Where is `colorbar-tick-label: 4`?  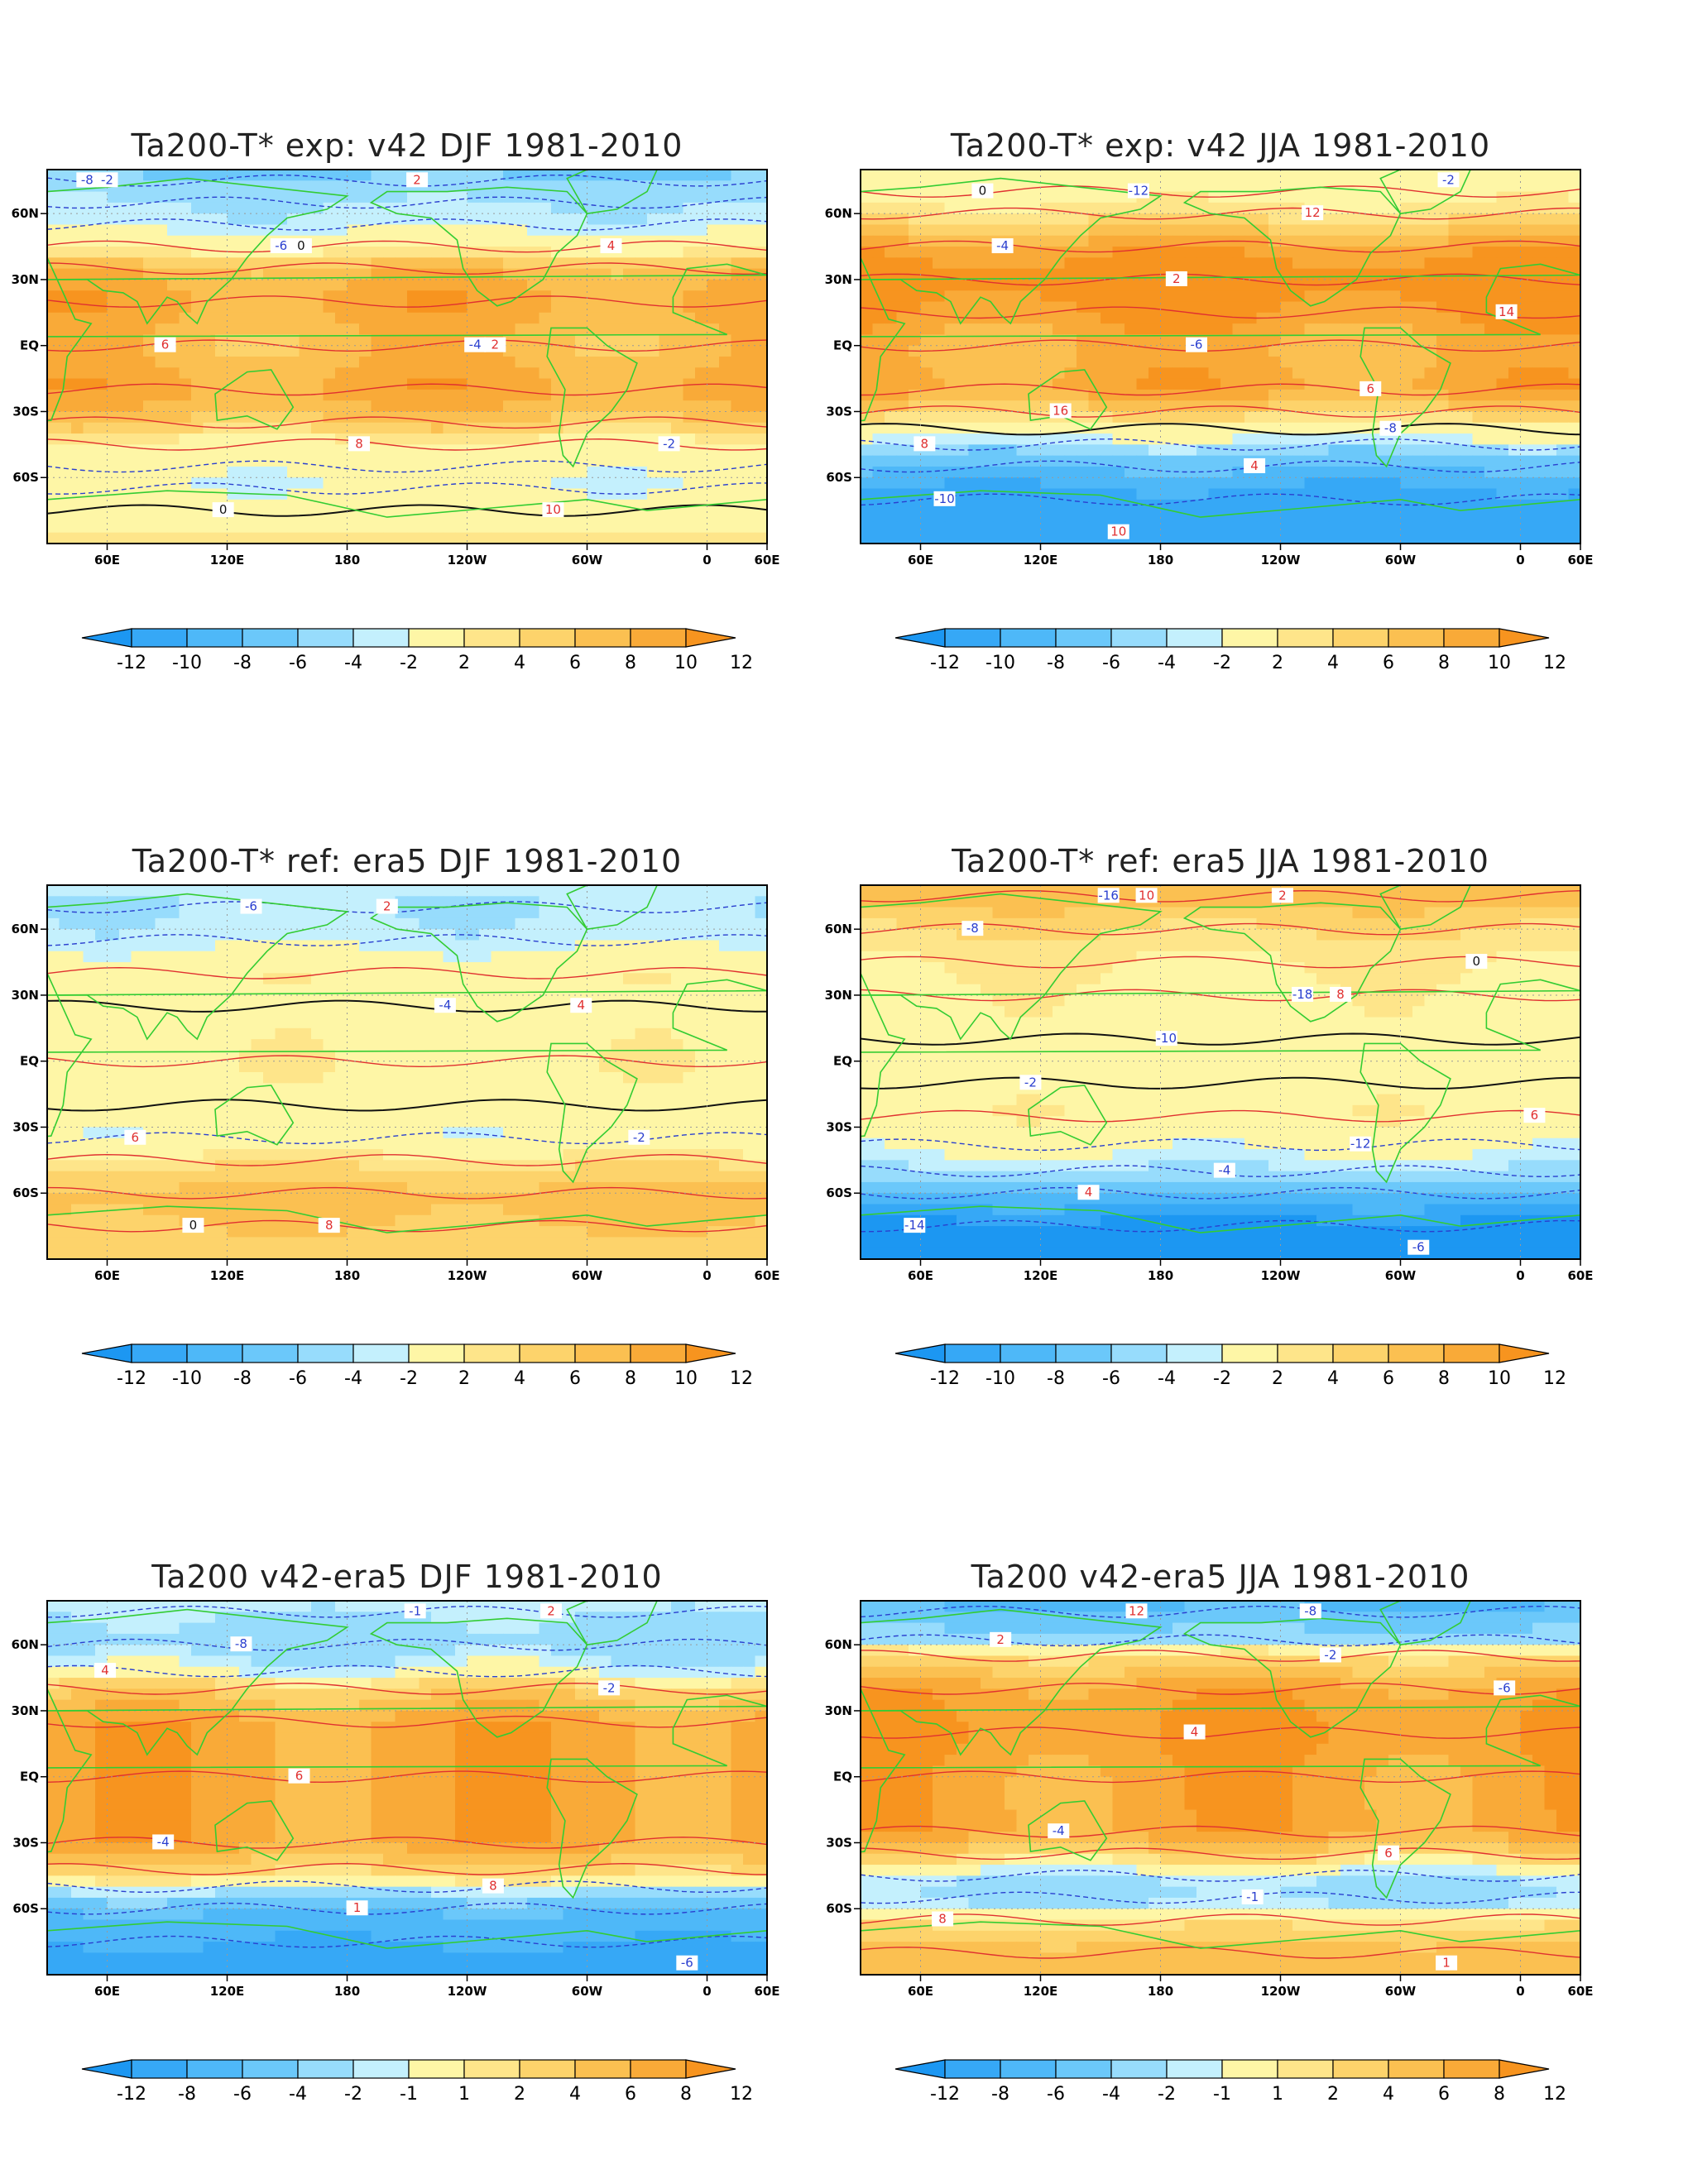
colorbar-tick-label: 4 is located at coordinates (519, 663).